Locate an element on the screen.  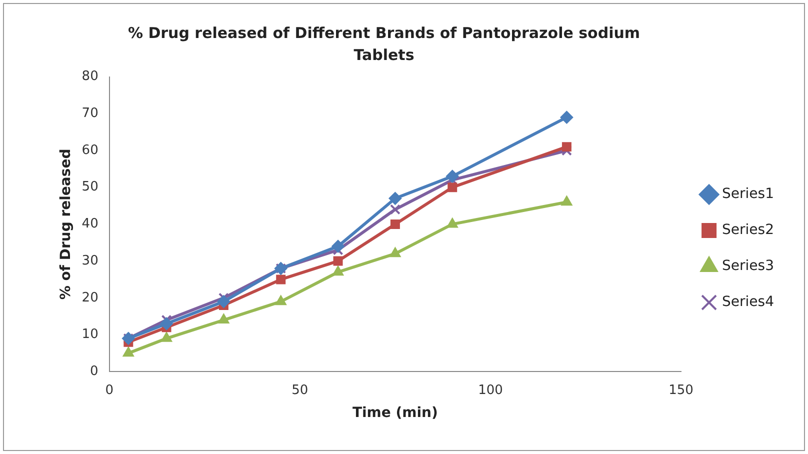
y-tick-label: 10 is located at coordinates (90, 334).